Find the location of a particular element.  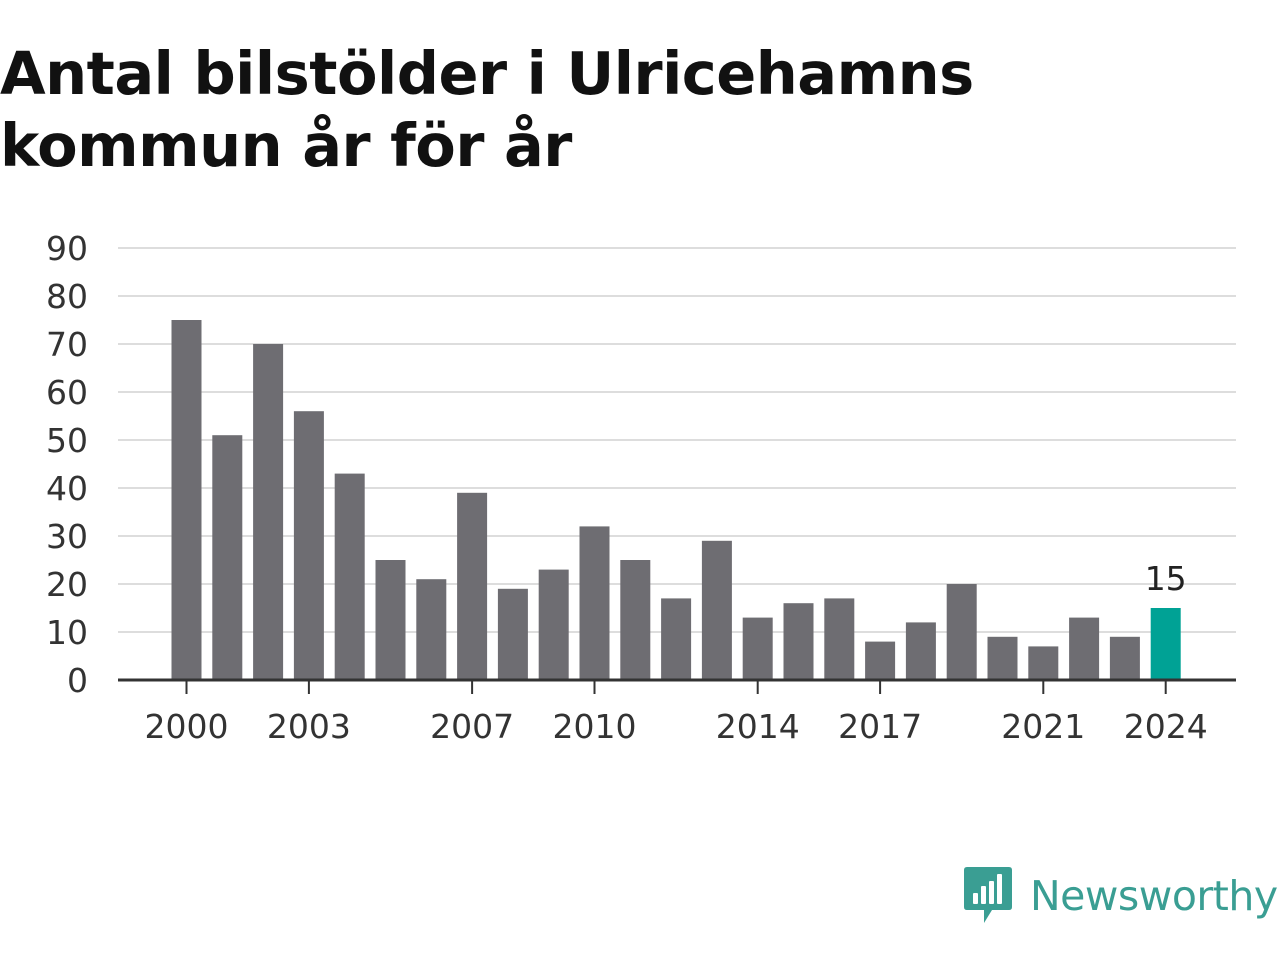

bar-2024 is located at coordinates (1165, 644).